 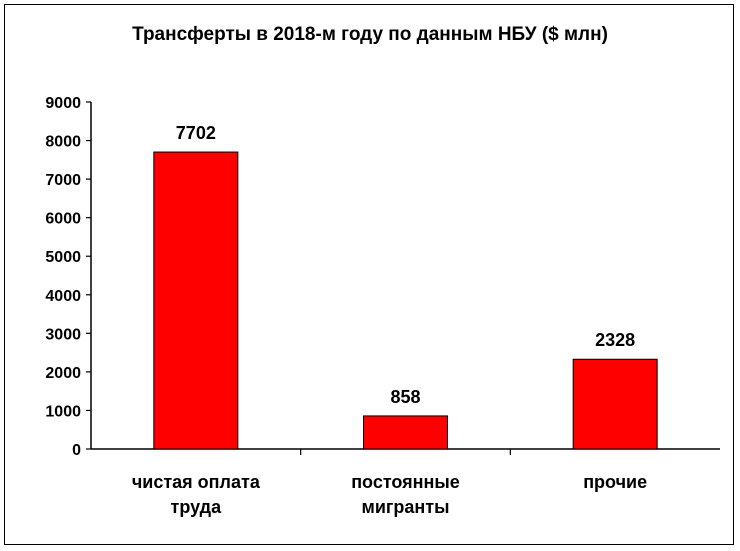 What do you see at coordinates (63, 296) in the screenshot?
I see `y-tick-label: 4000` at bounding box center [63, 296].